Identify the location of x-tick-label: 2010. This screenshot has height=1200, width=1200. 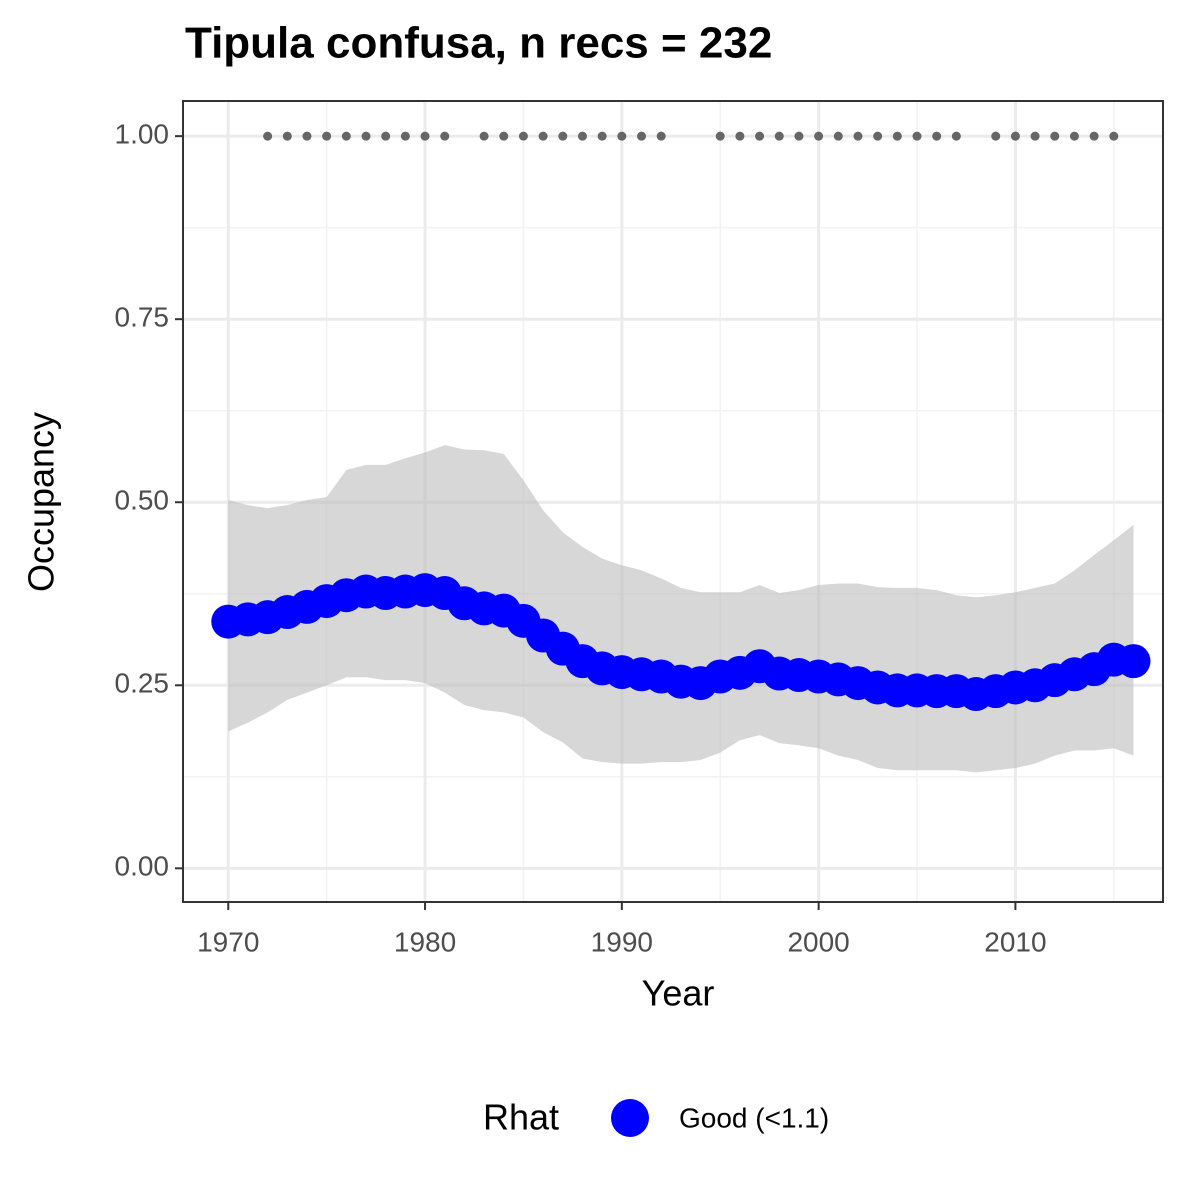
(1015, 941).